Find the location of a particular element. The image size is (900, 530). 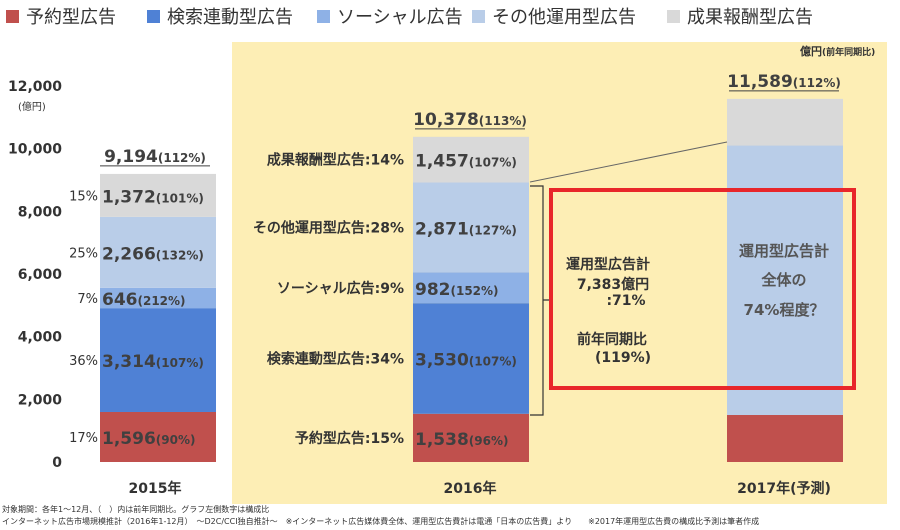

data-label-1-1: 3,530(107%) is located at coordinates (466, 361).